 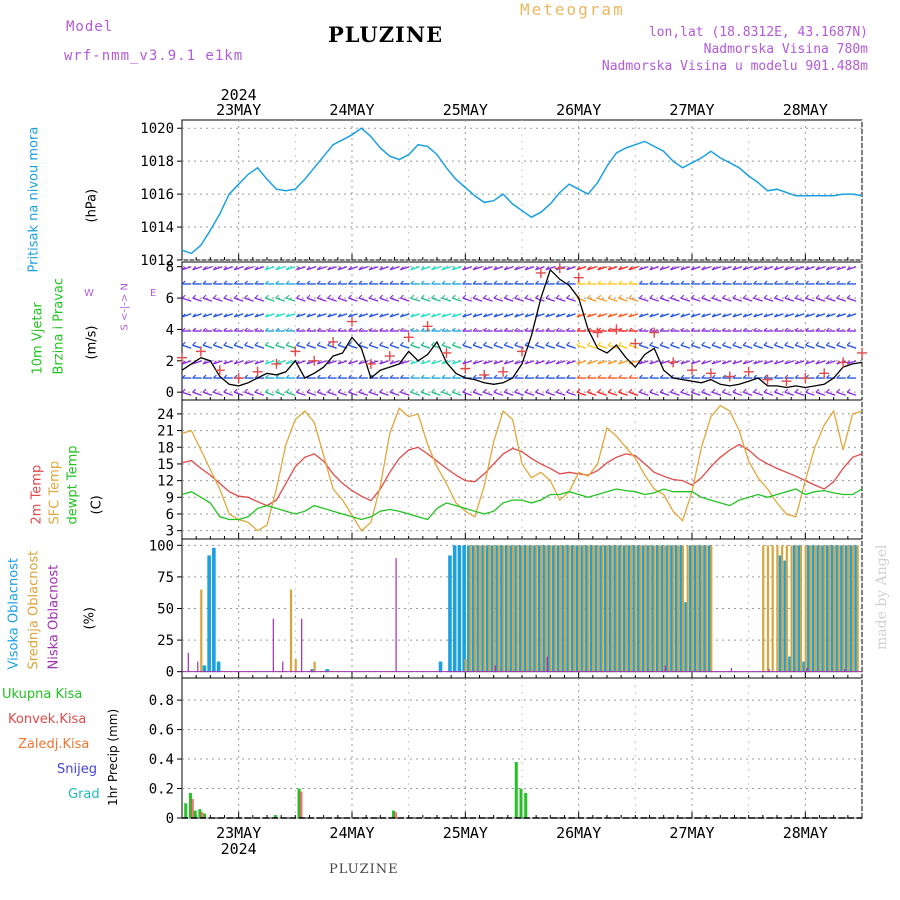 What do you see at coordinates (691, 833) in the screenshot?
I see `bottom-date-label: 27MAY` at bounding box center [691, 833].